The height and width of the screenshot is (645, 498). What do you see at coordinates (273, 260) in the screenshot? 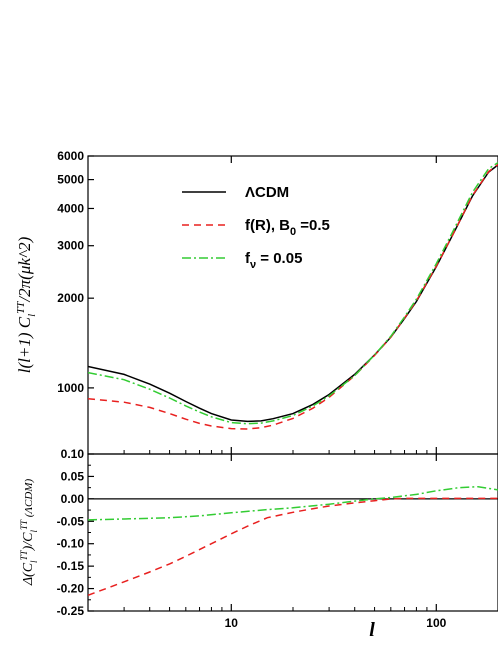
I see `legend-label-2: fν = 0.05` at bounding box center [273, 260].